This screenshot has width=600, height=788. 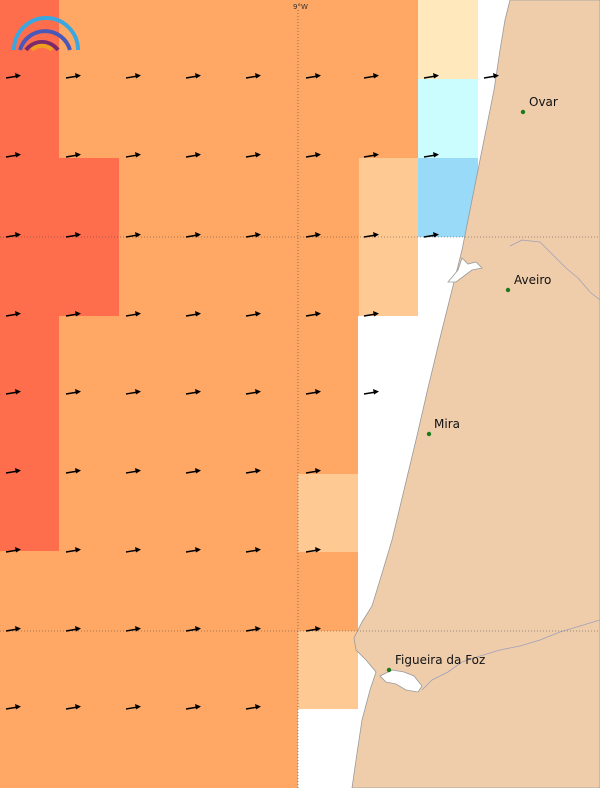 What do you see at coordinates (401, 681) in the screenshot?
I see `figueira-estuary` at bounding box center [401, 681].